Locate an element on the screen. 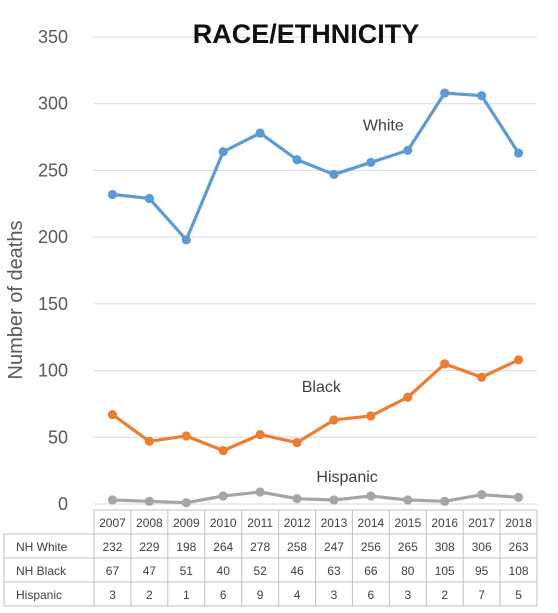 The height and width of the screenshot is (613, 558). chart-title: RACE/ETHNICITY is located at coordinates (306, 34).